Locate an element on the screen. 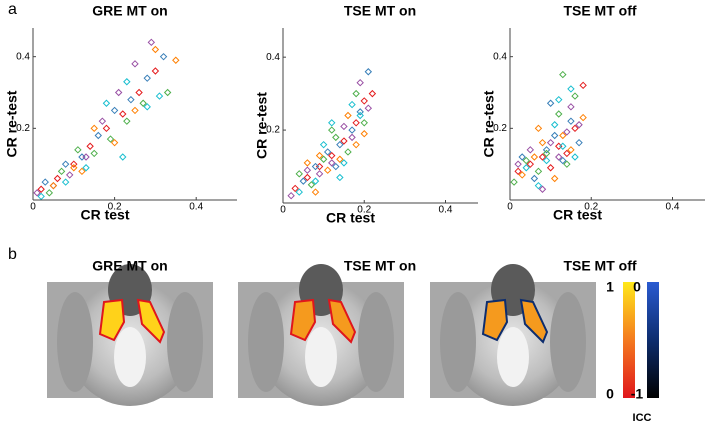  colorbar-positive is located at coordinates (629, 340).